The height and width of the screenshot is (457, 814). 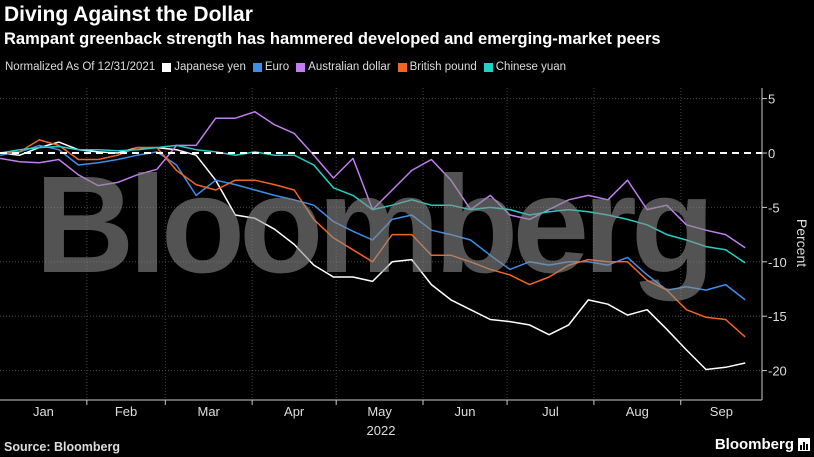 I want to click on chart-title: Diving Against the Dollar, so click(x=128, y=14).